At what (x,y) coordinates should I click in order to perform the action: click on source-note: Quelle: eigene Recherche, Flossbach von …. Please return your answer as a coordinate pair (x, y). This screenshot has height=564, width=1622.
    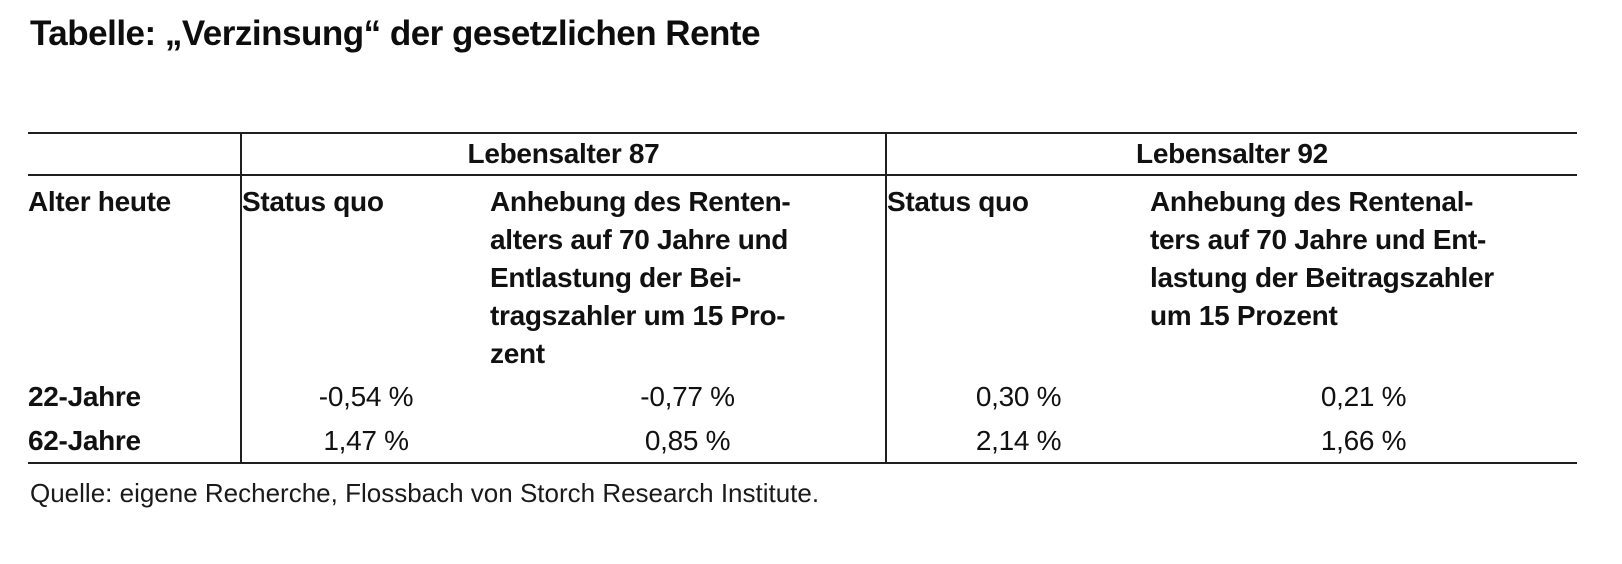
    Looking at the image, I should click on (425, 493).